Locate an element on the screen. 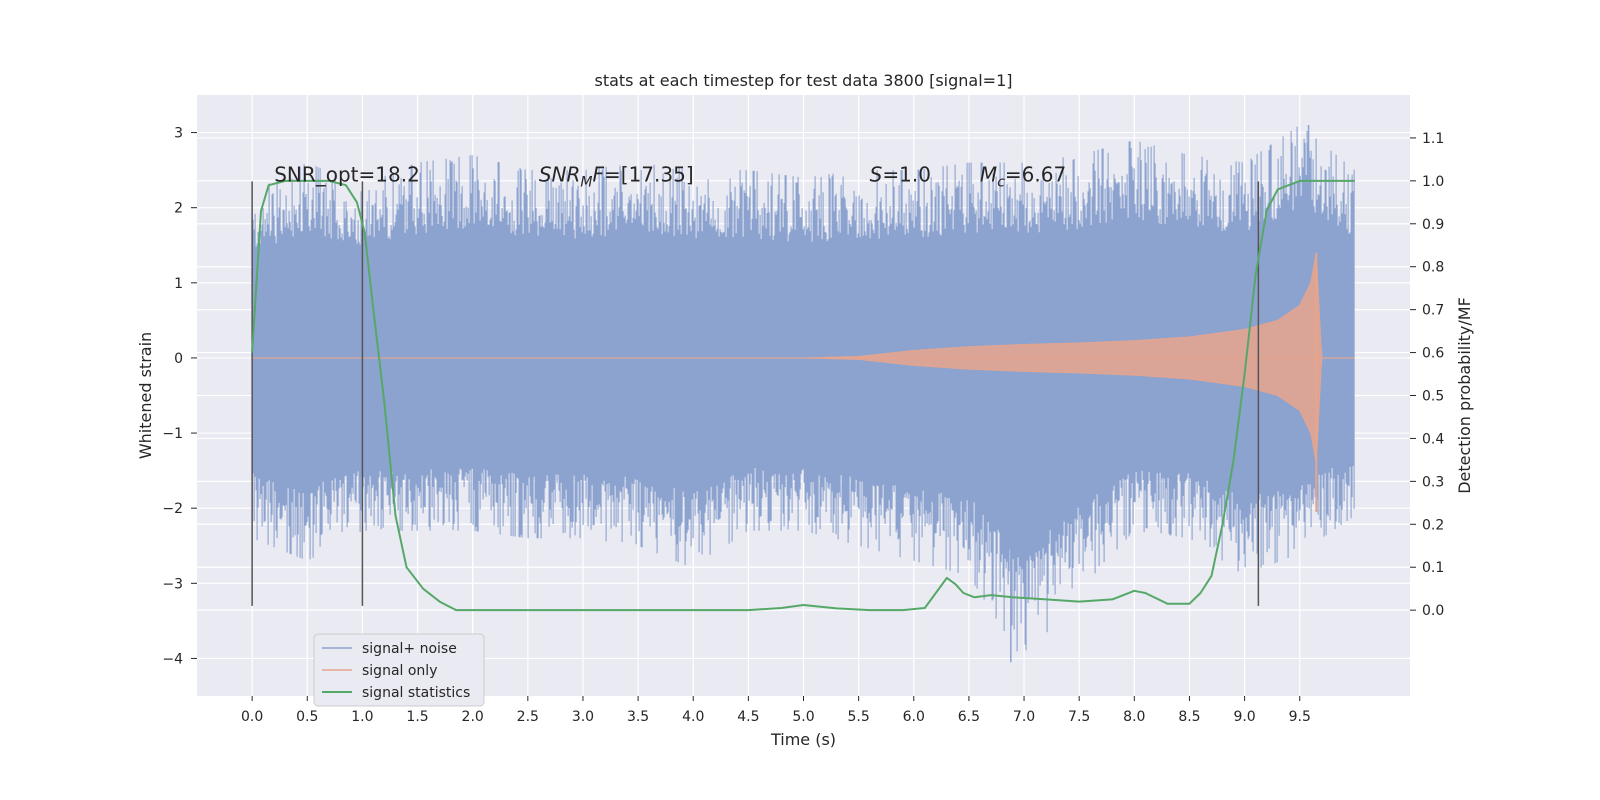  x-tick-label: 4.5 is located at coordinates (748, 717).